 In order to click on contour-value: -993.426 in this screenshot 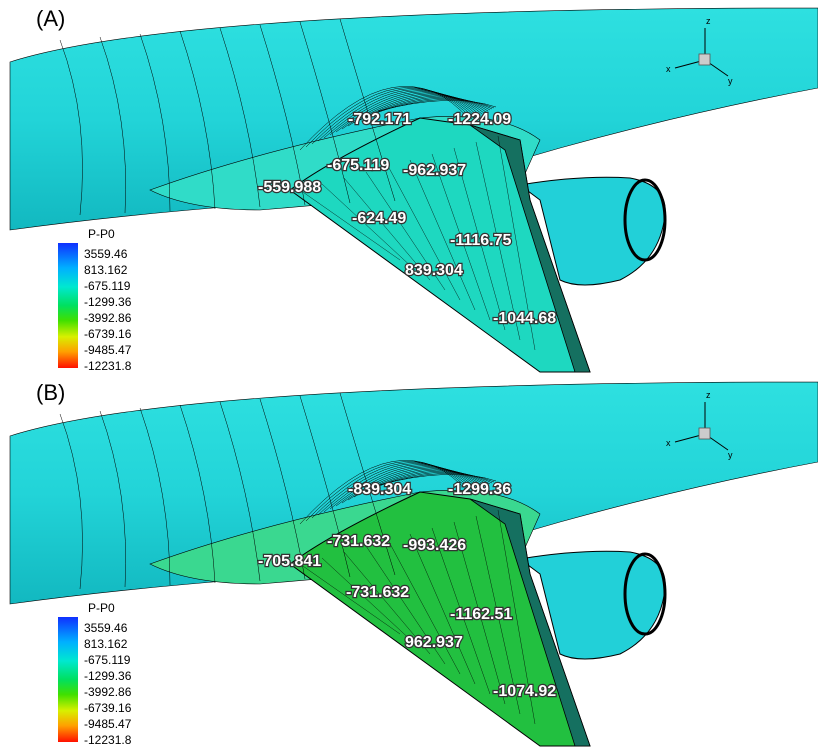, I will do `click(434, 545)`.